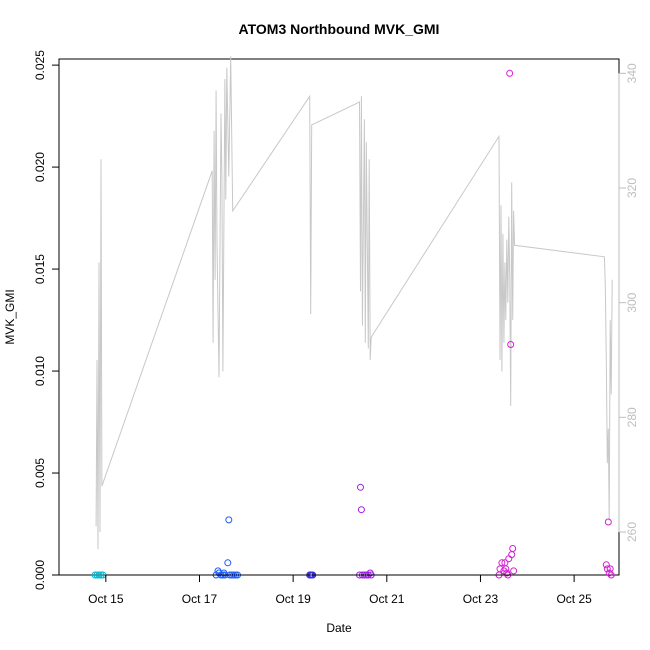  Describe the element at coordinates (387, 599) in the screenshot. I see `x-tick-label: Oct 21` at that location.